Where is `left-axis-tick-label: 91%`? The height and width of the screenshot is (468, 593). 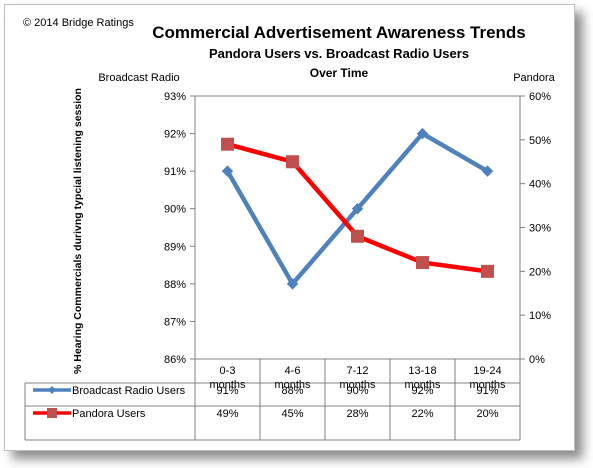 left-axis-tick-label: 91% is located at coordinates (175, 172).